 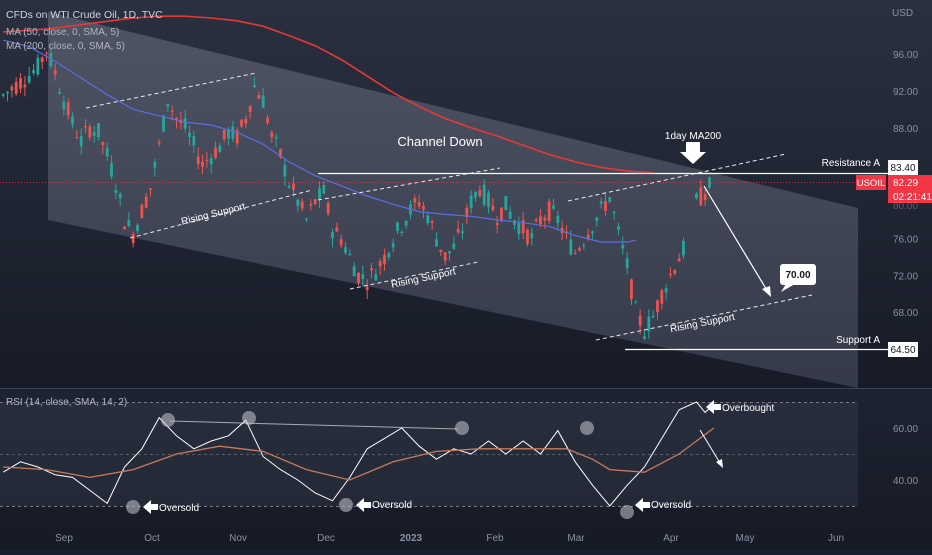 I want to click on rsi-line, so click(x=358, y=454).